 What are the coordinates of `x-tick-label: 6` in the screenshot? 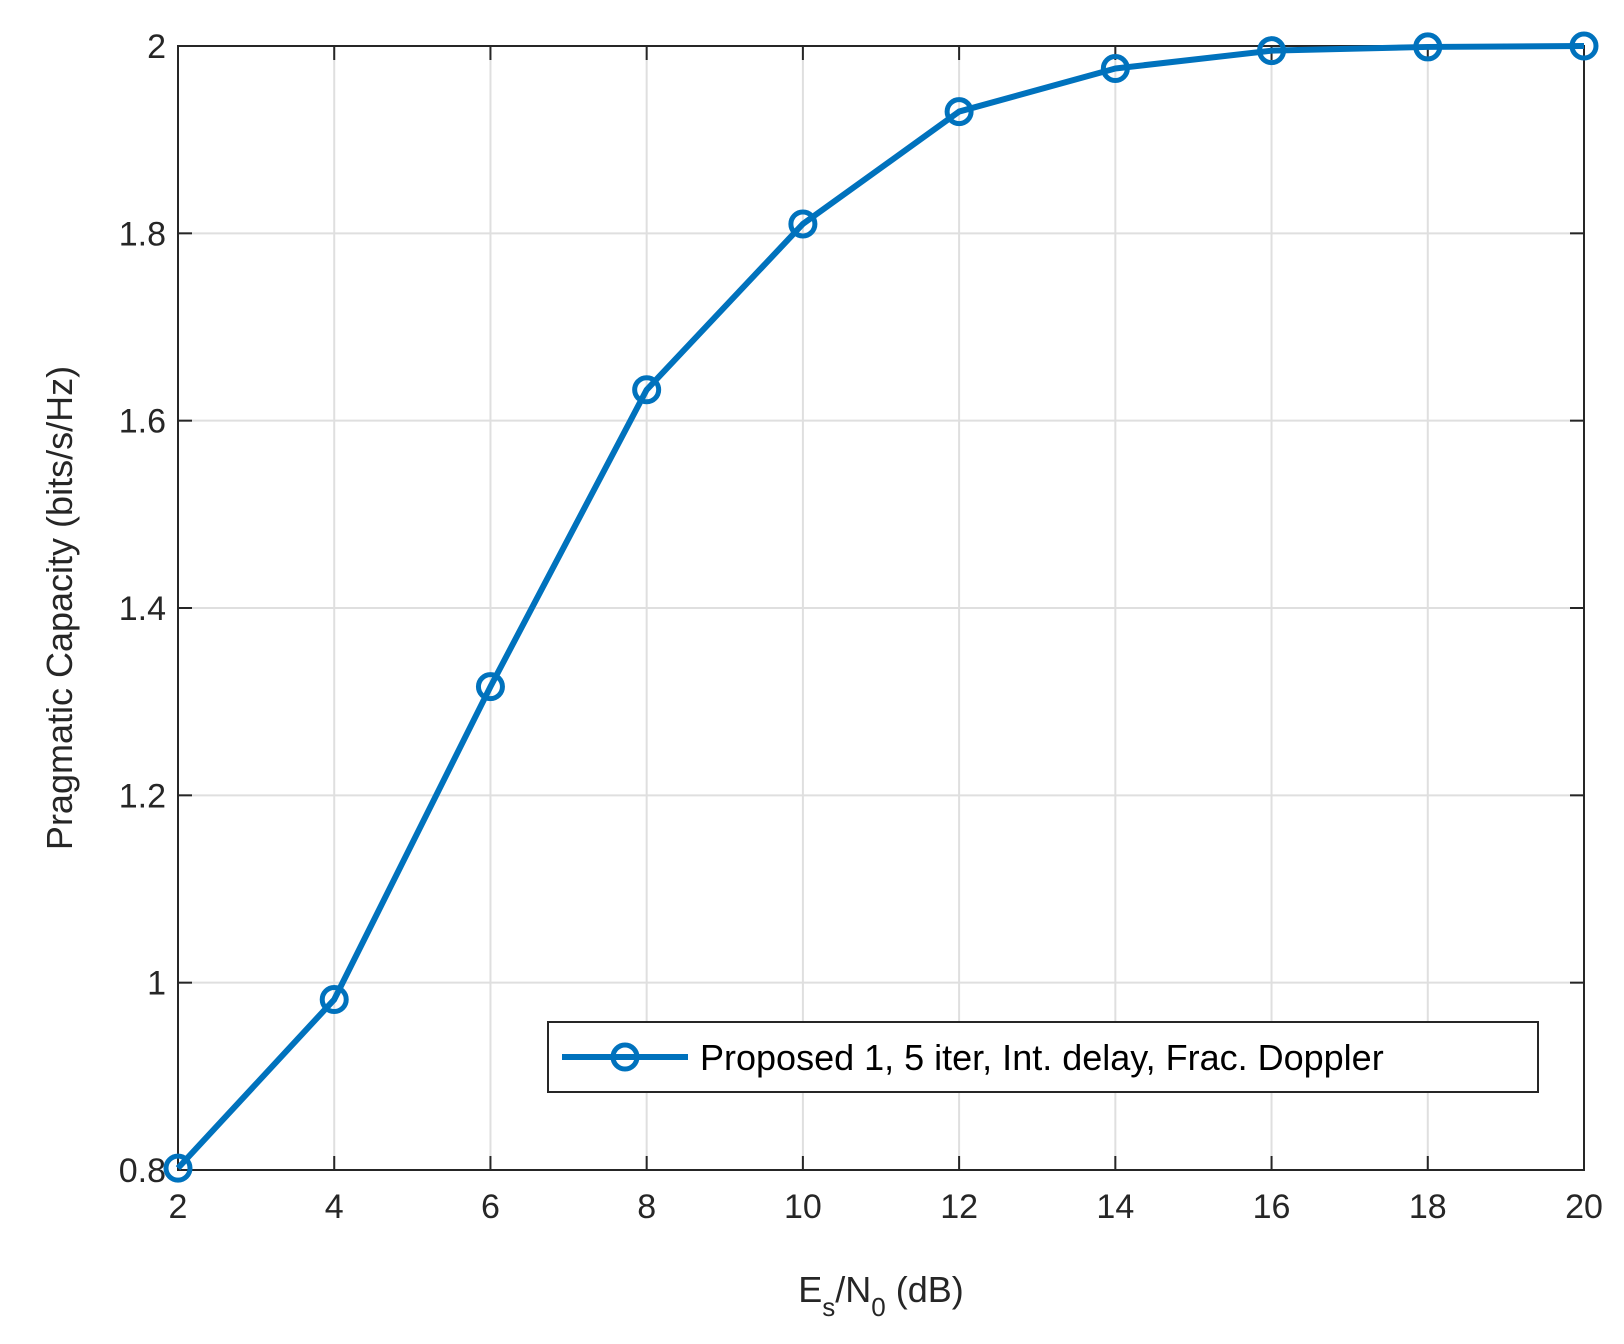 It's located at (490, 1207).